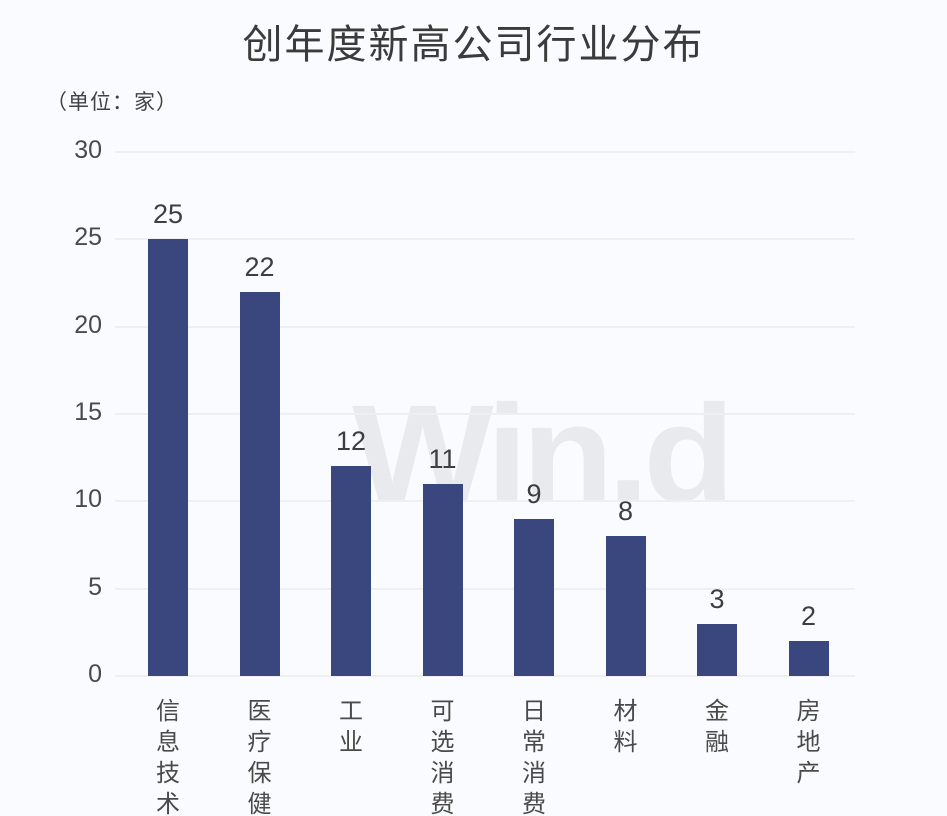 This screenshot has width=947, height=816. Describe the element at coordinates (625, 727) in the screenshot. I see `x-axis-category-label-材料: 材 料` at that location.